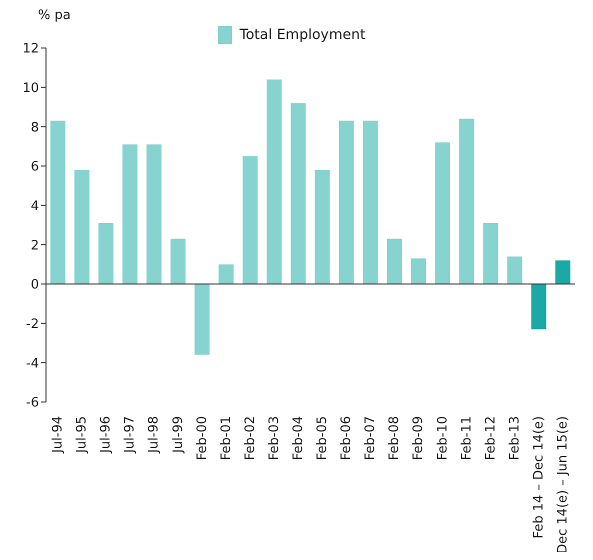  What do you see at coordinates (394, 438) in the screenshot?
I see `x-tick-label: Feb-08` at bounding box center [394, 438].